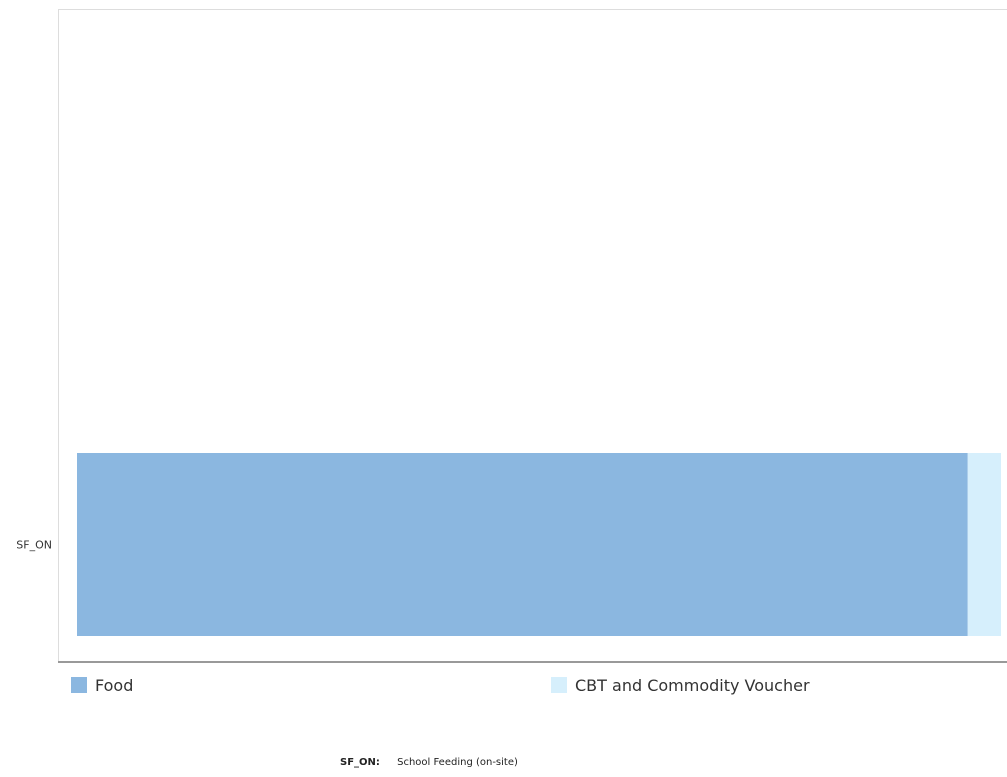 Image resolution: width=1007 pixels, height=777 pixels. I want to click on legend-swatch-cbt-voucher, so click(559, 685).